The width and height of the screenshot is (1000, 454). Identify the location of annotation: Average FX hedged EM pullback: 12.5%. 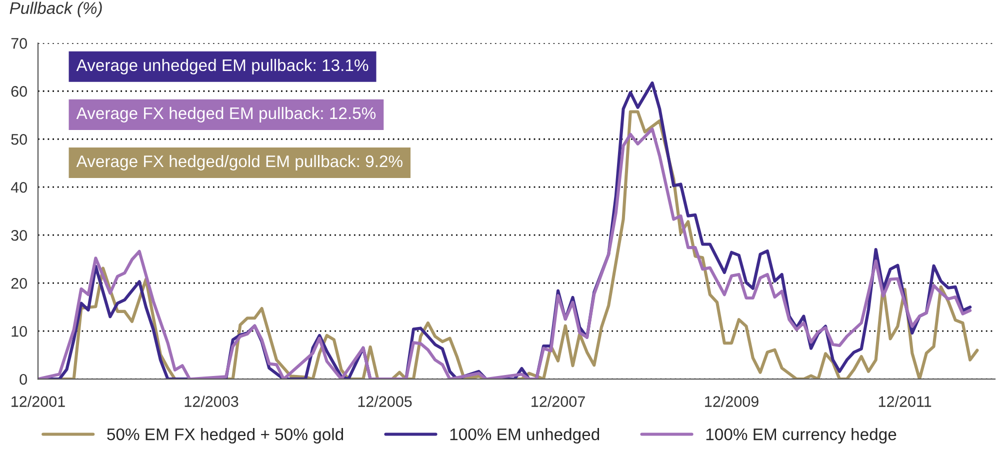
(226, 114).